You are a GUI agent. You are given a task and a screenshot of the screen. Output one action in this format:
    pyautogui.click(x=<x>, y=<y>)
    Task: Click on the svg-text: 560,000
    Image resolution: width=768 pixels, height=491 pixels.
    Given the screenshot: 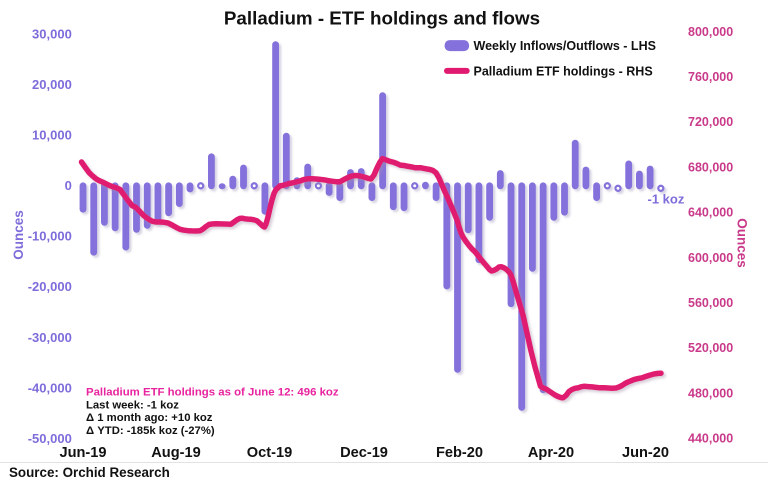 What is the action you would take?
    pyautogui.click(x=710, y=303)
    